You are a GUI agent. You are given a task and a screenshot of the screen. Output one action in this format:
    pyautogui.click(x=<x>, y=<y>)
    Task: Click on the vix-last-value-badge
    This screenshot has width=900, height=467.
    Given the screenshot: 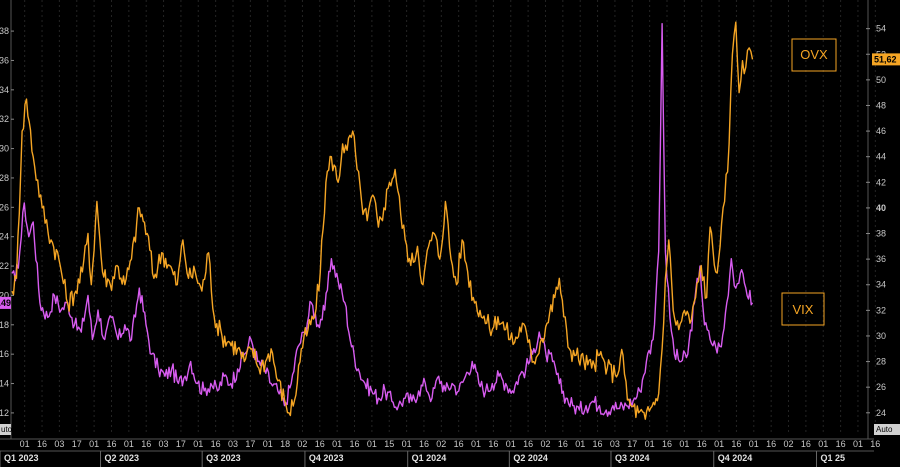 What is the action you would take?
    pyautogui.click(x=5, y=302)
    